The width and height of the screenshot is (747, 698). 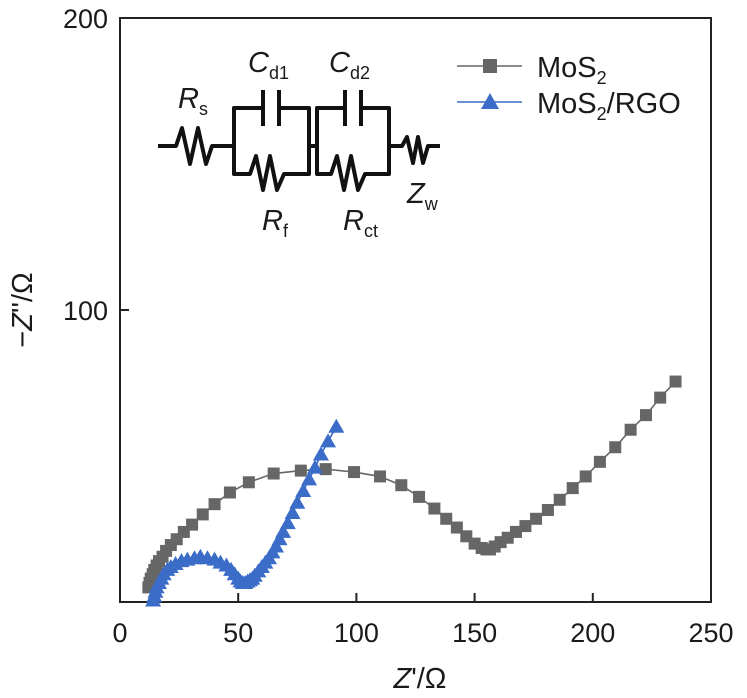 What do you see at coordinates (275, 223) in the screenshot?
I see `label-rf: Rf` at bounding box center [275, 223].